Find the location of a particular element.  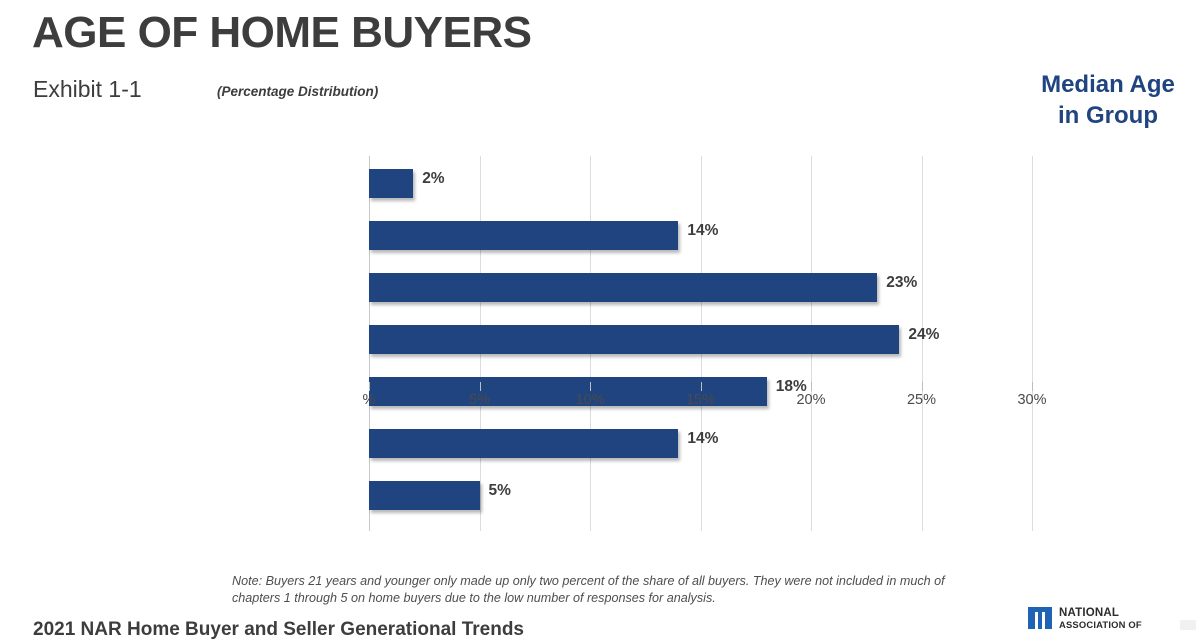

edge-swatch is located at coordinates (1188, 625).